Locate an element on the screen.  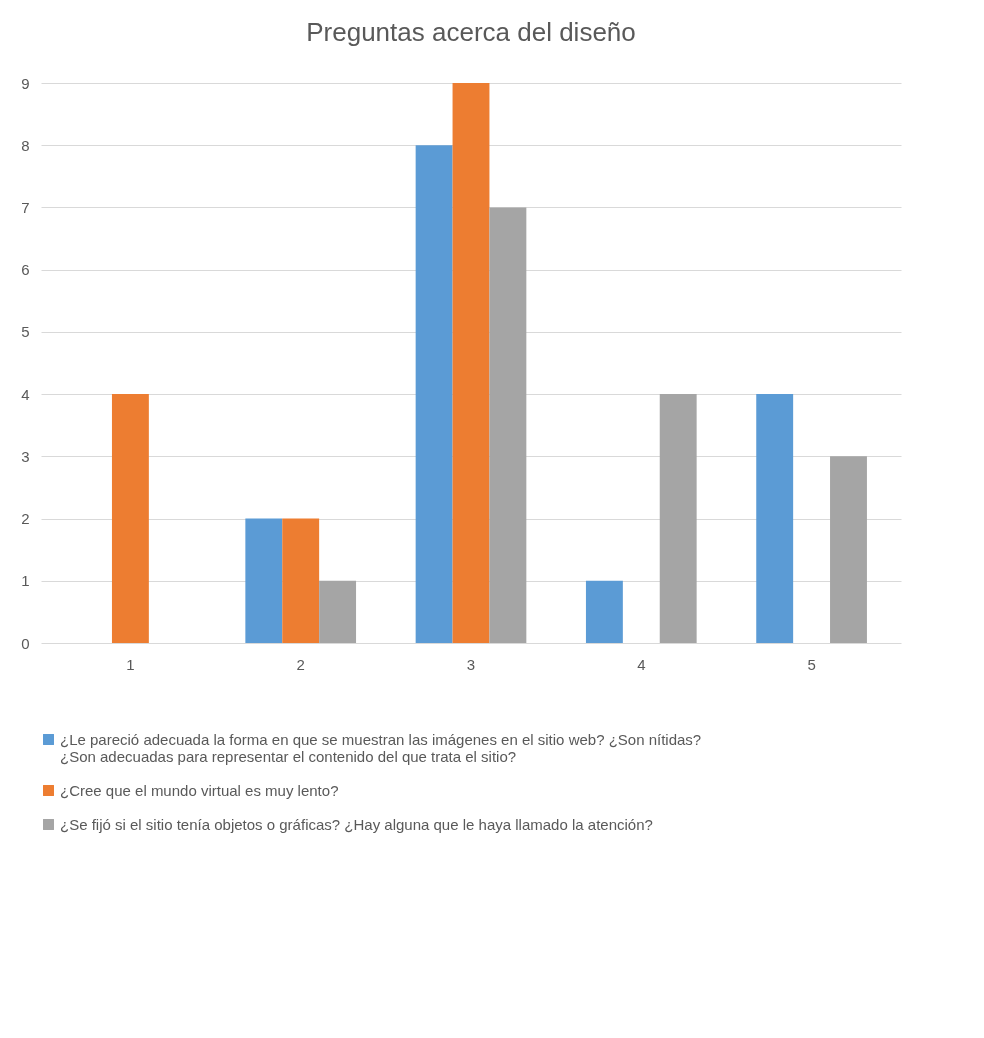
legend-label: ¿Le pareció adecuada la forma en que se muestran las imágenes en el sitio web? ¿Son nítidas? ¿Son adecuadas para representar el contenido del que trata el sitio? is located at coordinates (381, 747).